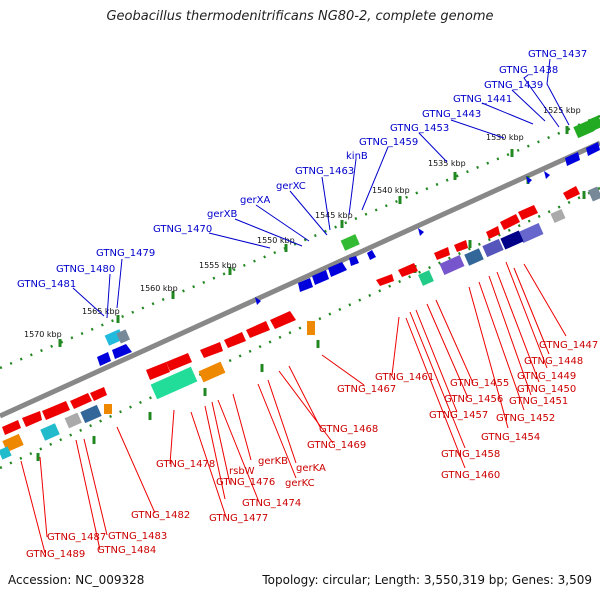  What do you see at coordinates (46, 284) in the screenshot?
I see `gene-label: GTNG_1481` at bounding box center [46, 284].